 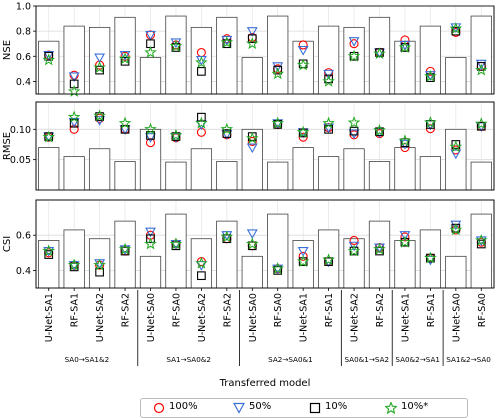 I want to click on group-label: SA1&2→SA0, so click(x=468, y=359).